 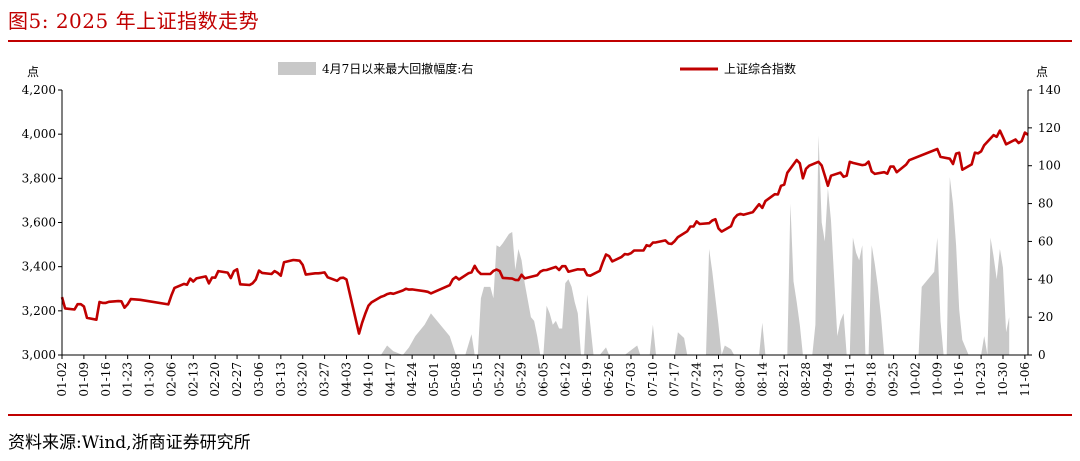 I want to click on x-axis-tick-label: 05-01, so click(x=434, y=379).